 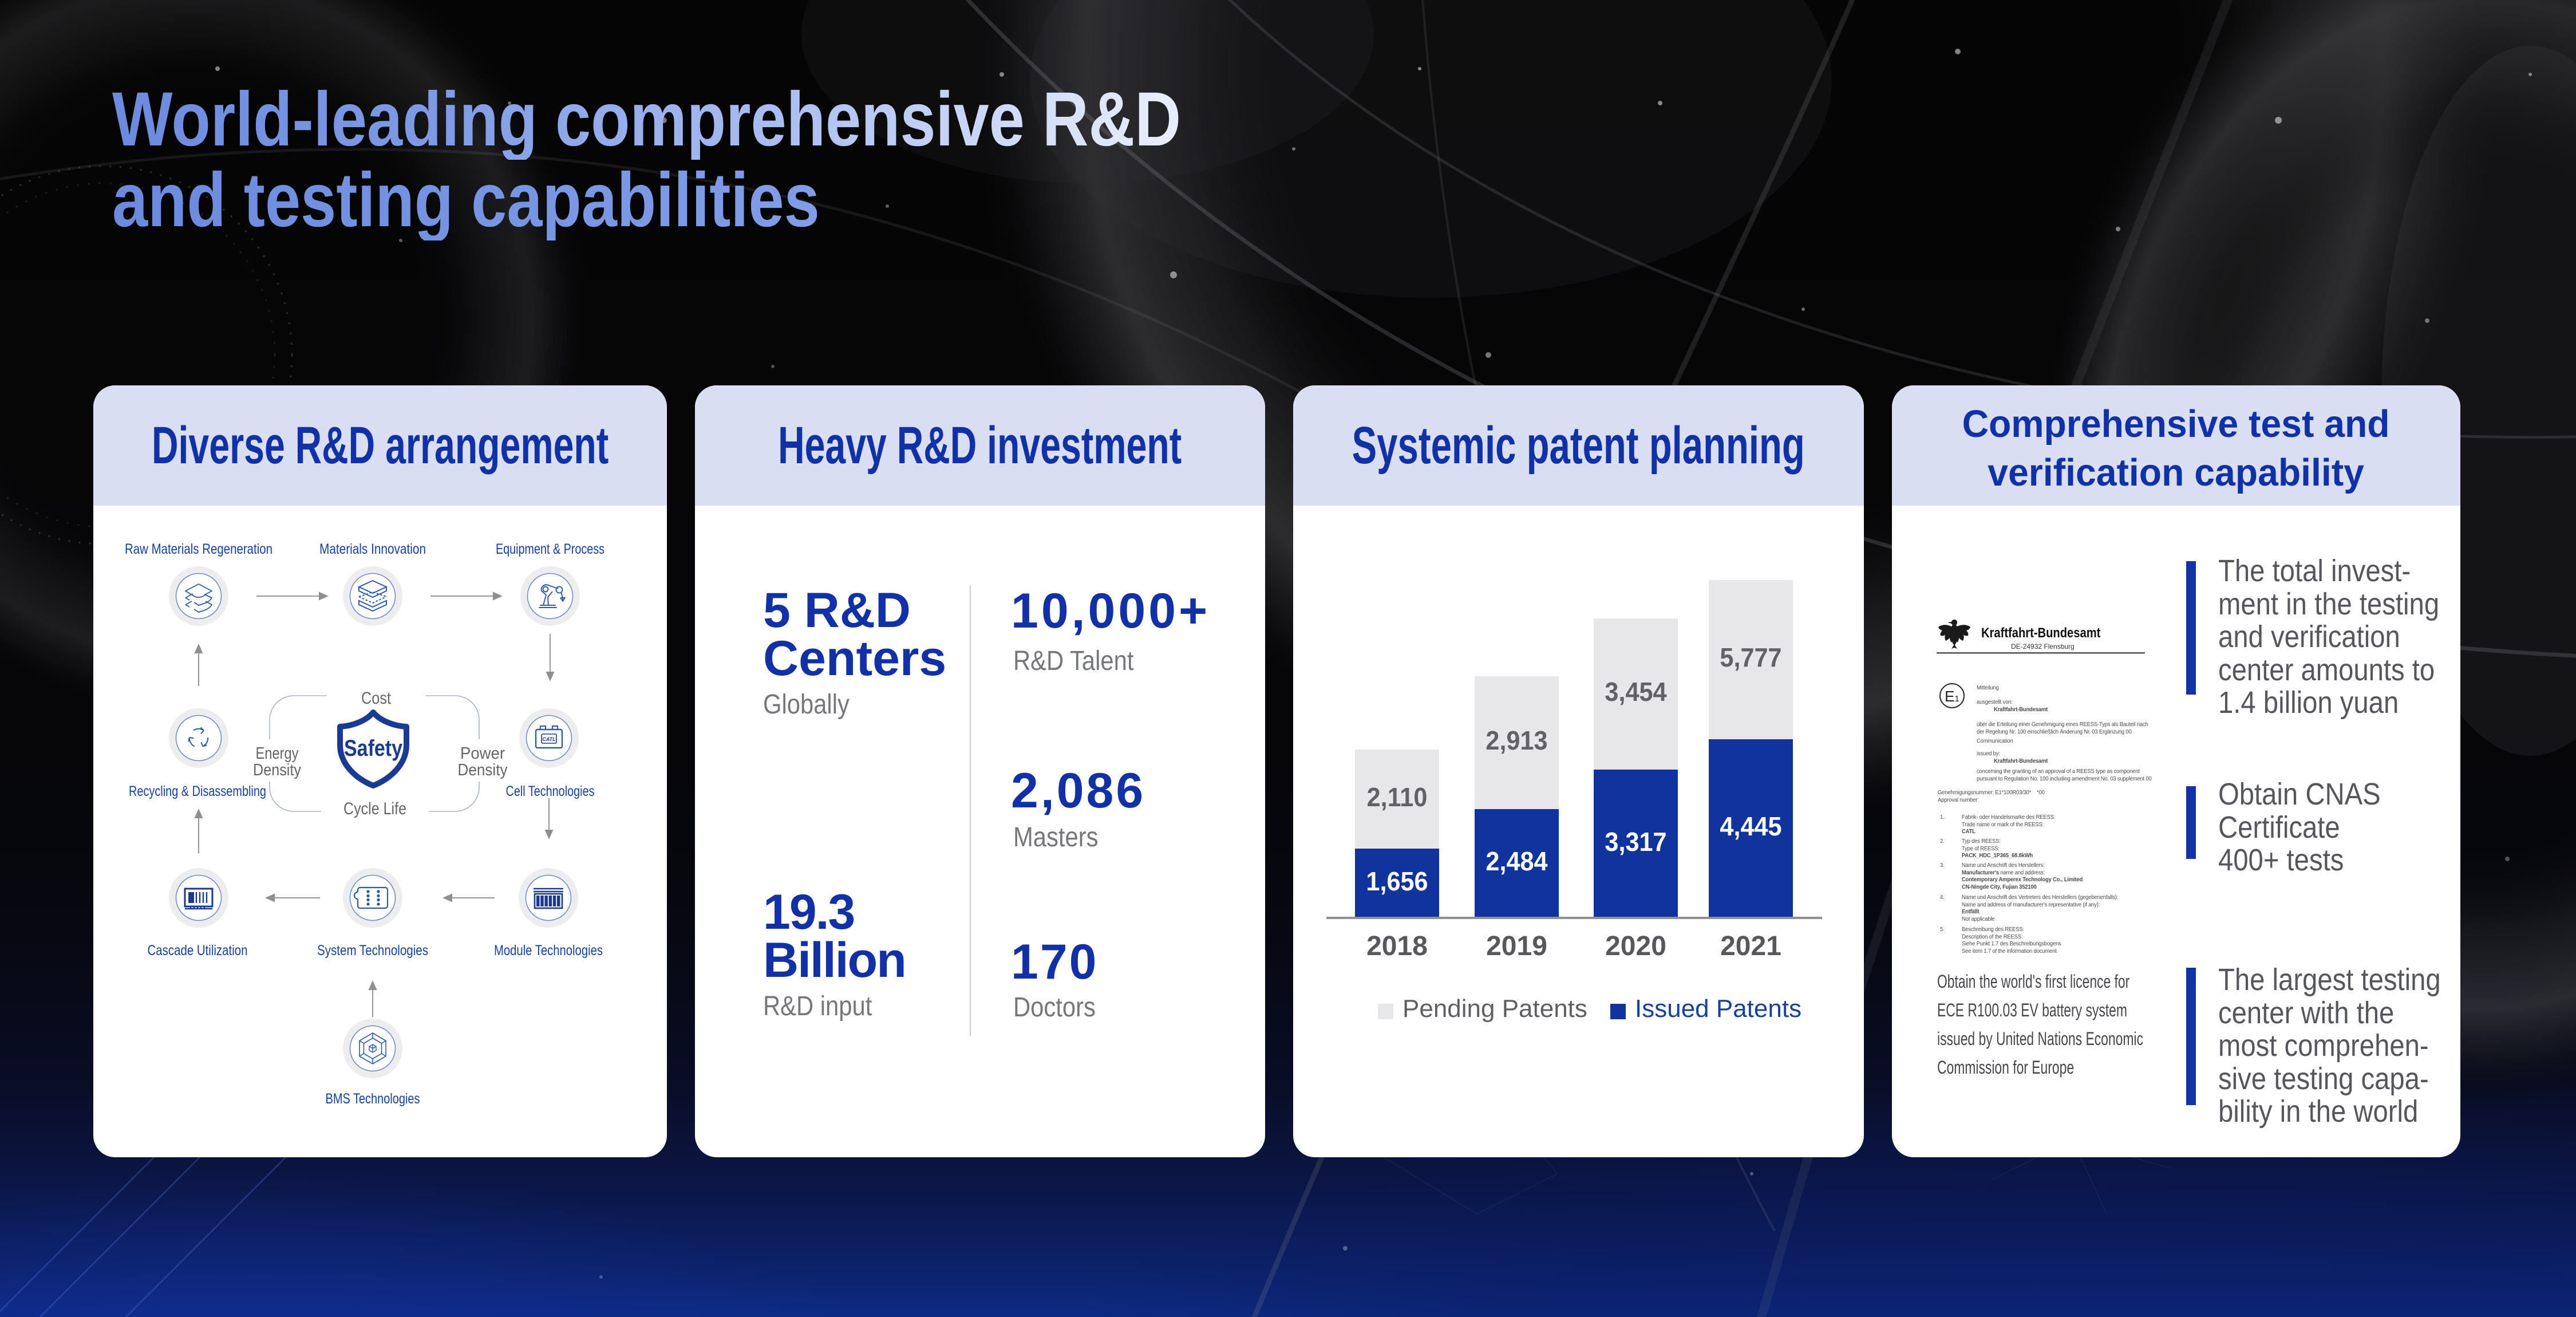 I want to click on svg-text: Module Technologies, so click(x=548, y=951).